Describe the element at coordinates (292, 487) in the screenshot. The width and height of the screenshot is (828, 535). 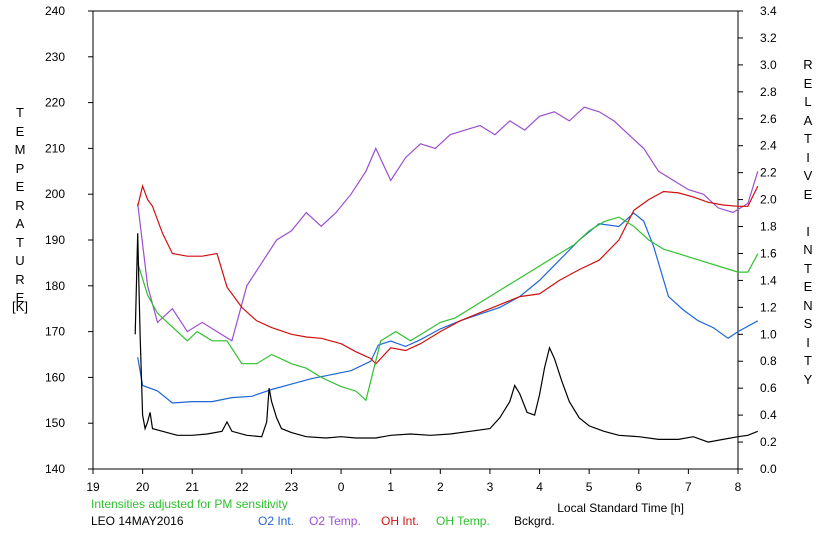
I see `x-tick-label: 23` at that location.